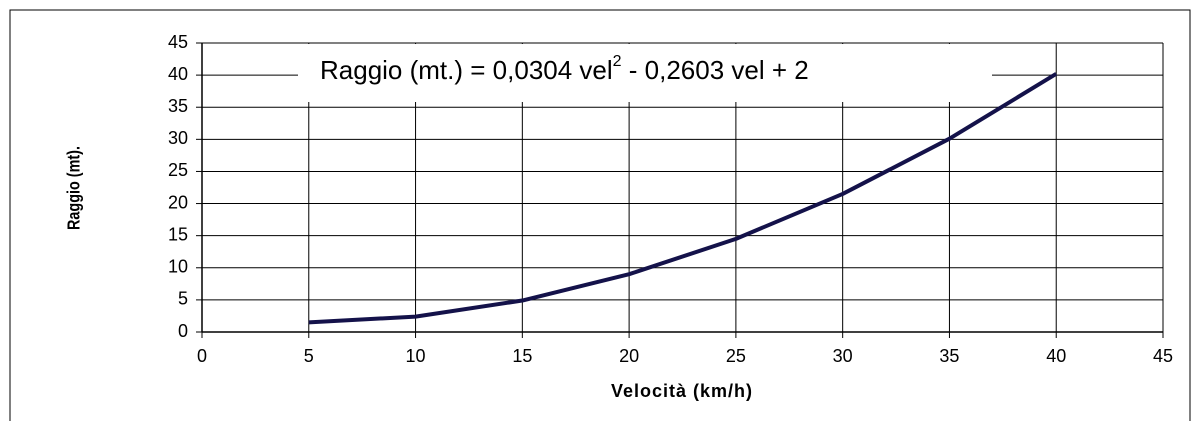  I want to click on x-tick-label: 35, so click(949, 356).